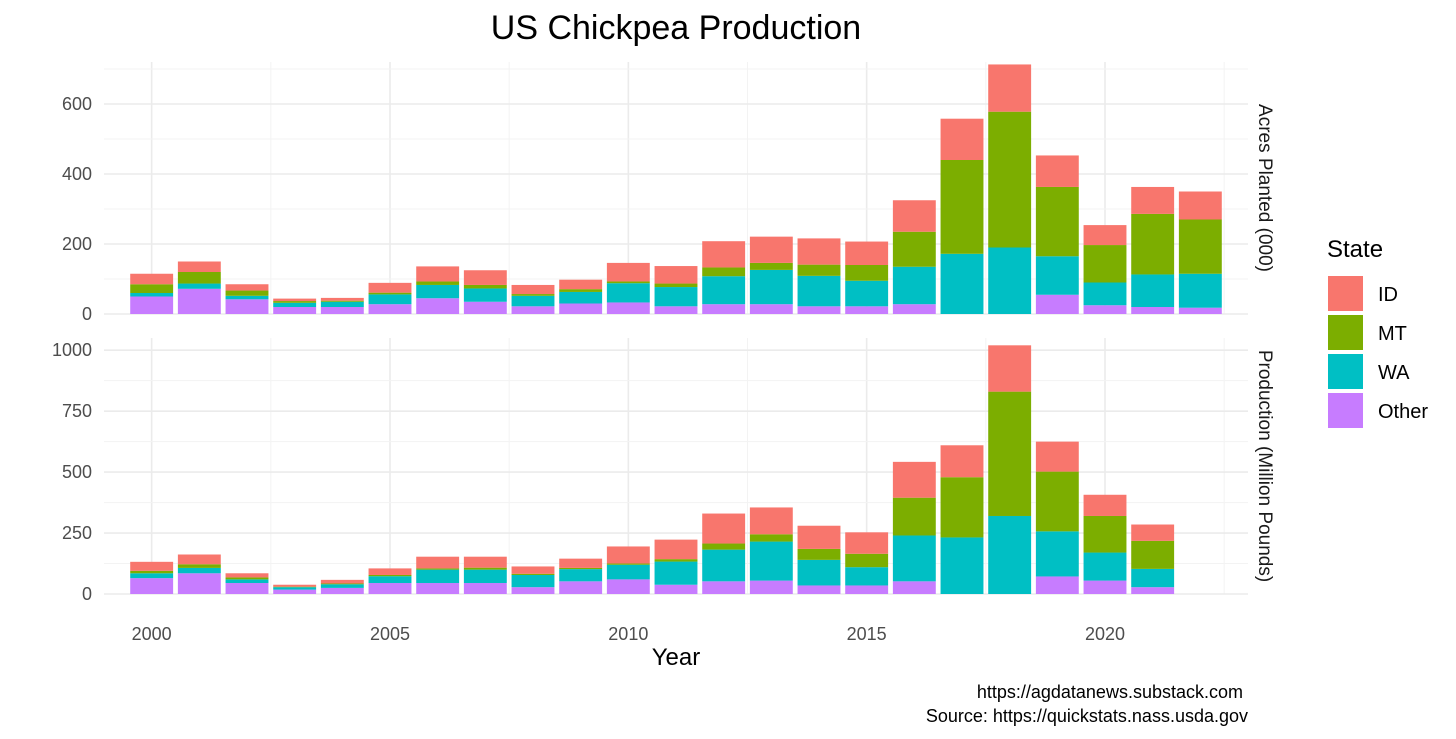 This screenshot has width=1456, height=739. Describe the element at coordinates (819, 251) in the screenshot. I see `bar-id-2014` at that location.